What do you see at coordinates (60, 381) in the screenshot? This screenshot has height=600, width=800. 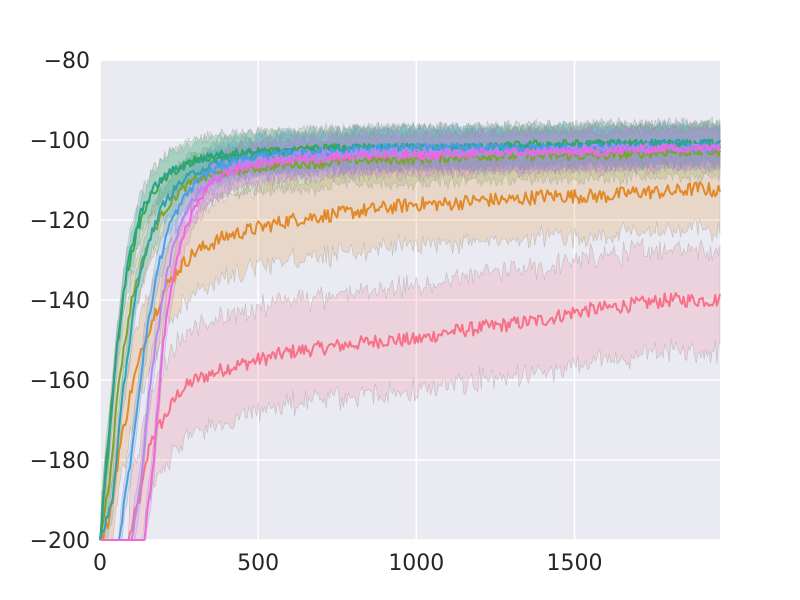 I see `y-tick-label: −160` at bounding box center [60, 381].